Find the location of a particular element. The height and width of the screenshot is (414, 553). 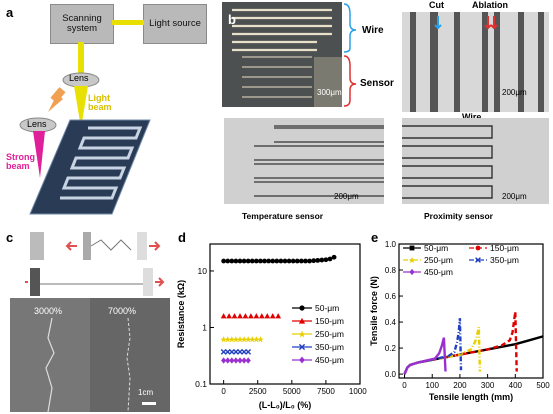

x-tick-label: 400 is located at coordinates (516, 385).